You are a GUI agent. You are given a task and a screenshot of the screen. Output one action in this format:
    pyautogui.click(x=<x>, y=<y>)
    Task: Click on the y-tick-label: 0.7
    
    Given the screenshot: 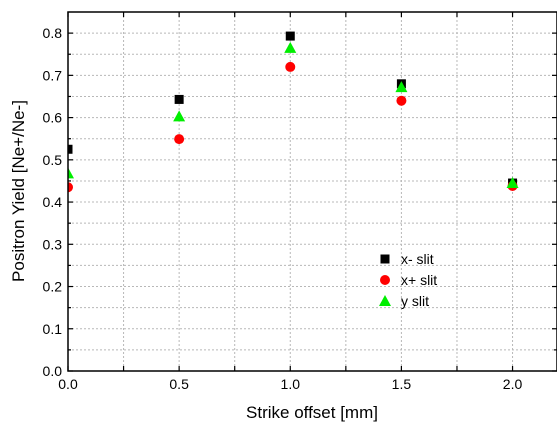 What is the action you would take?
    pyautogui.click(x=53, y=75)
    